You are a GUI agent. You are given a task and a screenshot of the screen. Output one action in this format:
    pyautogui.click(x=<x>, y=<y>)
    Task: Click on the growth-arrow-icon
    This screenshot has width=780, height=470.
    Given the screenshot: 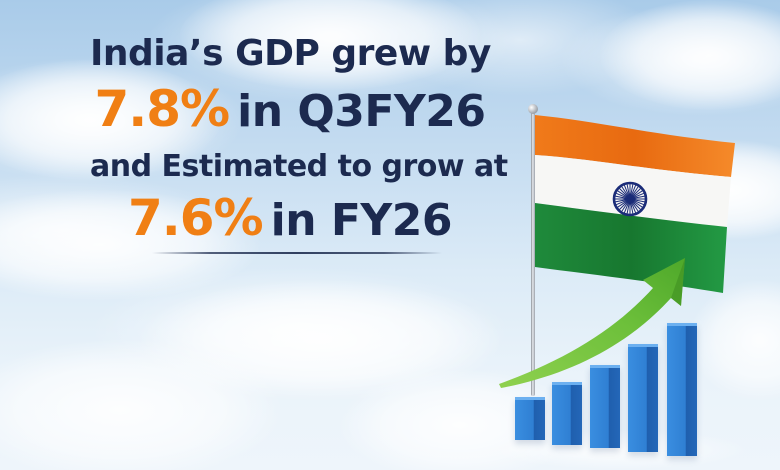 What is the action you would take?
    pyautogui.click(x=592, y=323)
    